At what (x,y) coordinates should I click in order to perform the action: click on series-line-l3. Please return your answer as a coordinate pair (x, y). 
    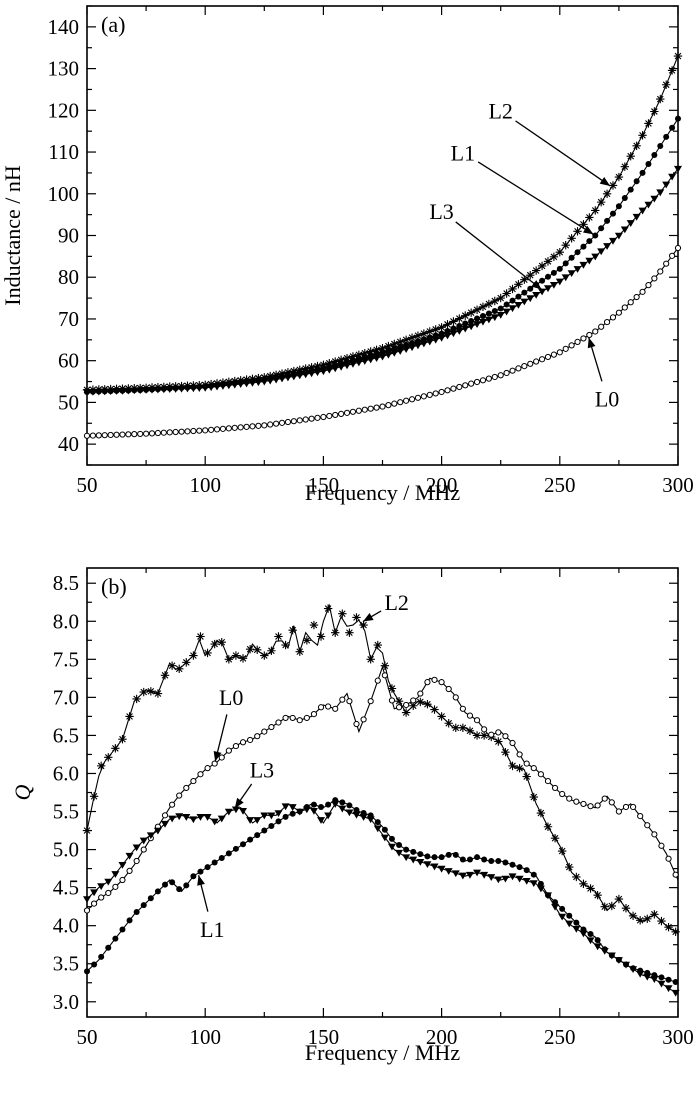
    Looking at the image, I should click on (382, 899).